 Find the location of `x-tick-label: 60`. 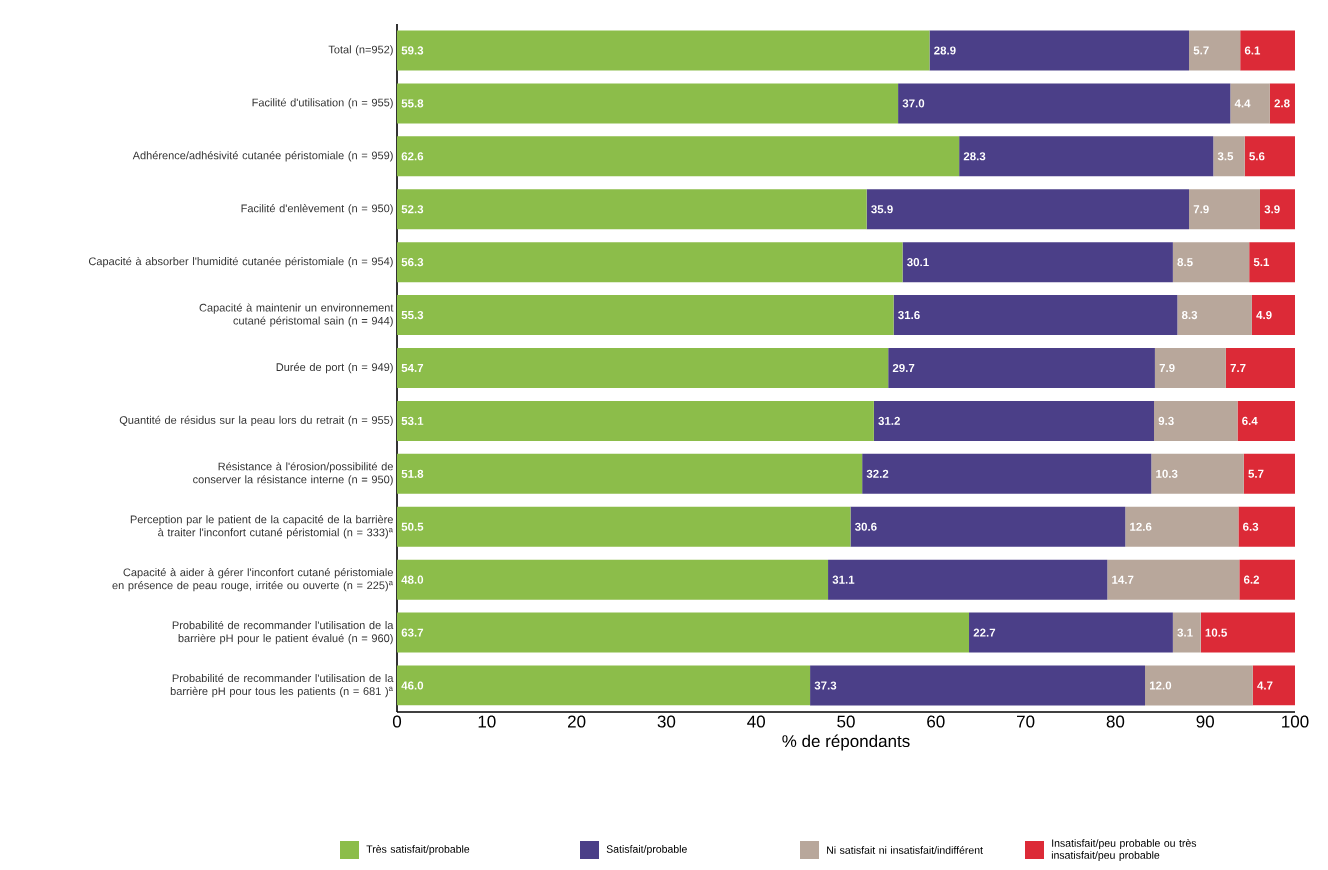

x-tick-label: 60 is located at coordinates (936, 721).